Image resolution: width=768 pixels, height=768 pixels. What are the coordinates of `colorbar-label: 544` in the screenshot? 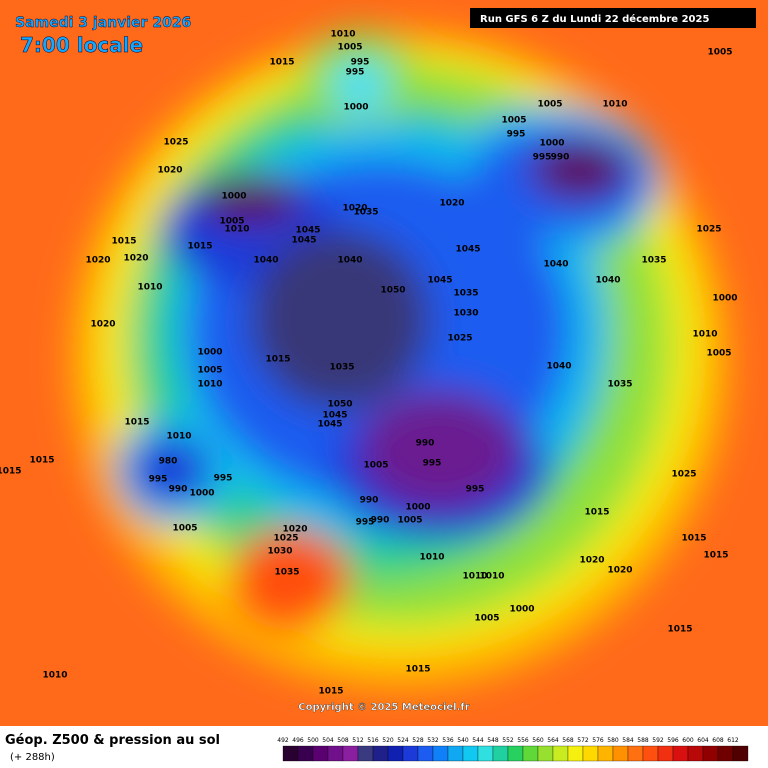 It's located at (478, 740).